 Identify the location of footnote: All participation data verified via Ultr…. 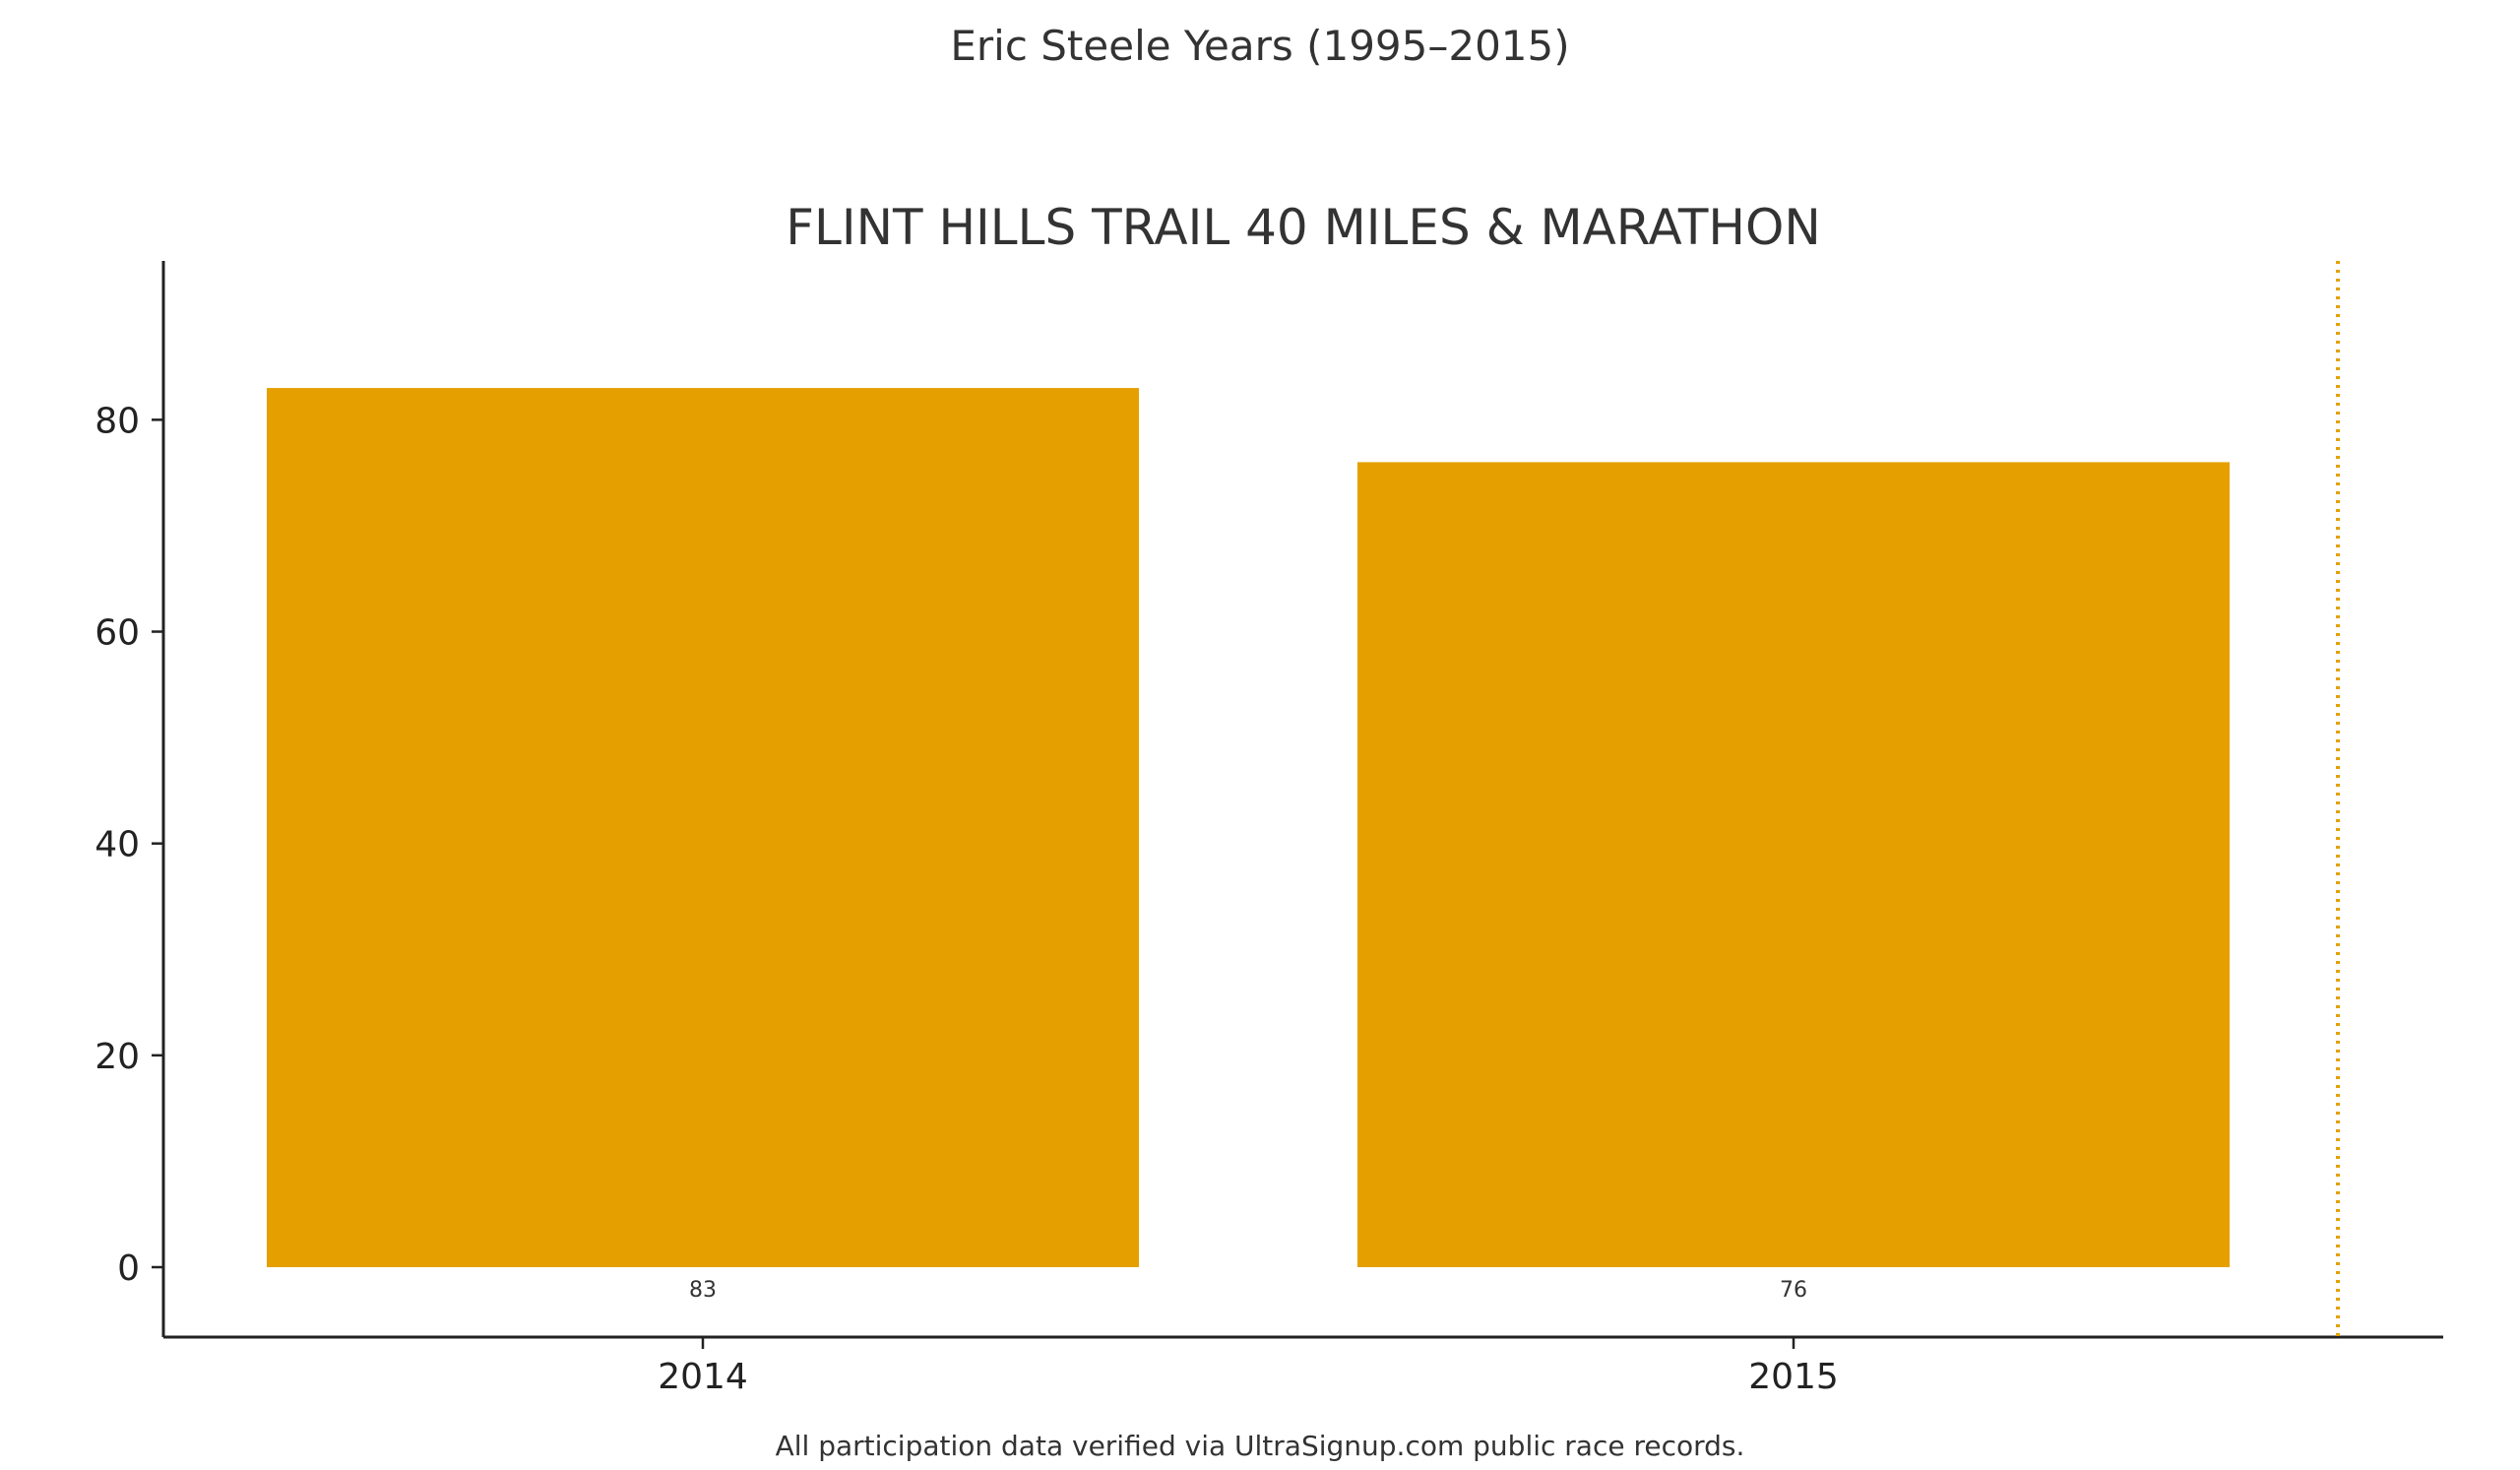
(1260, 1446).